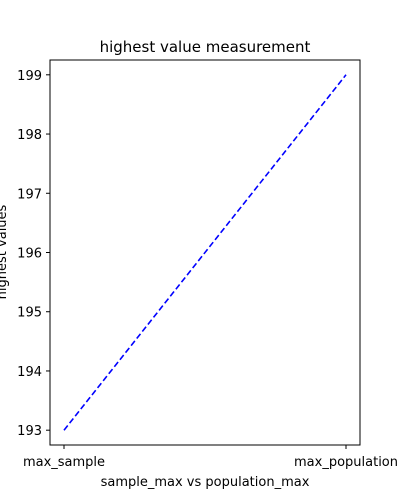  Describe the element at coordinates (346, 462) in the screenshot. I see `x-tick-label: max_population` at that location.